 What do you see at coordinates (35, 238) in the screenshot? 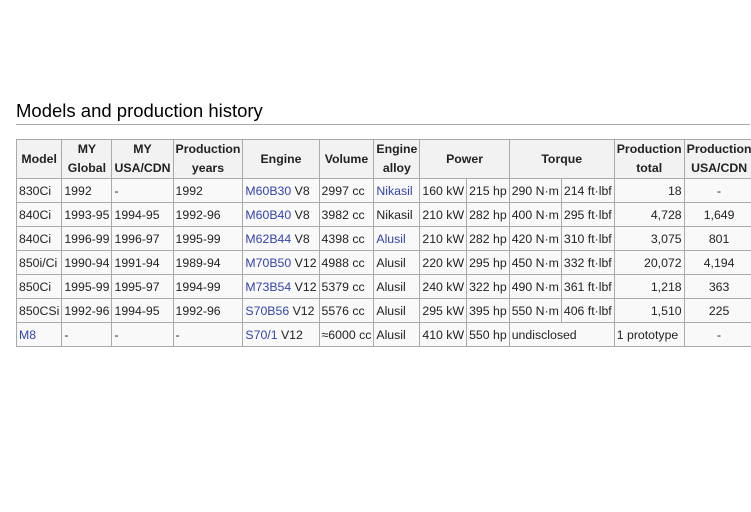
I see `model-text: 840Ci` at bounding box center [35, 238].